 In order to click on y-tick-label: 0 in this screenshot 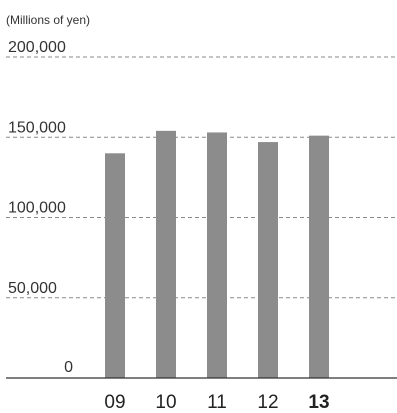, I will do `click(68, 367)`.